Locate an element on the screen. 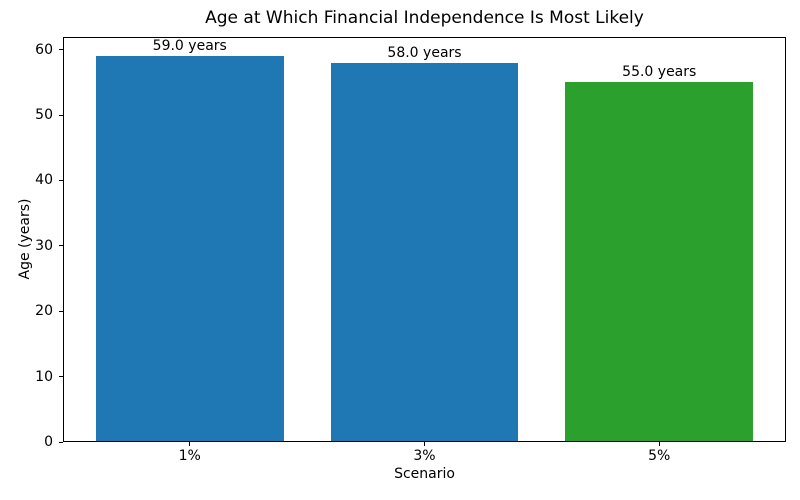  y-tick-label: 40 is located at coordinates (44, 180).